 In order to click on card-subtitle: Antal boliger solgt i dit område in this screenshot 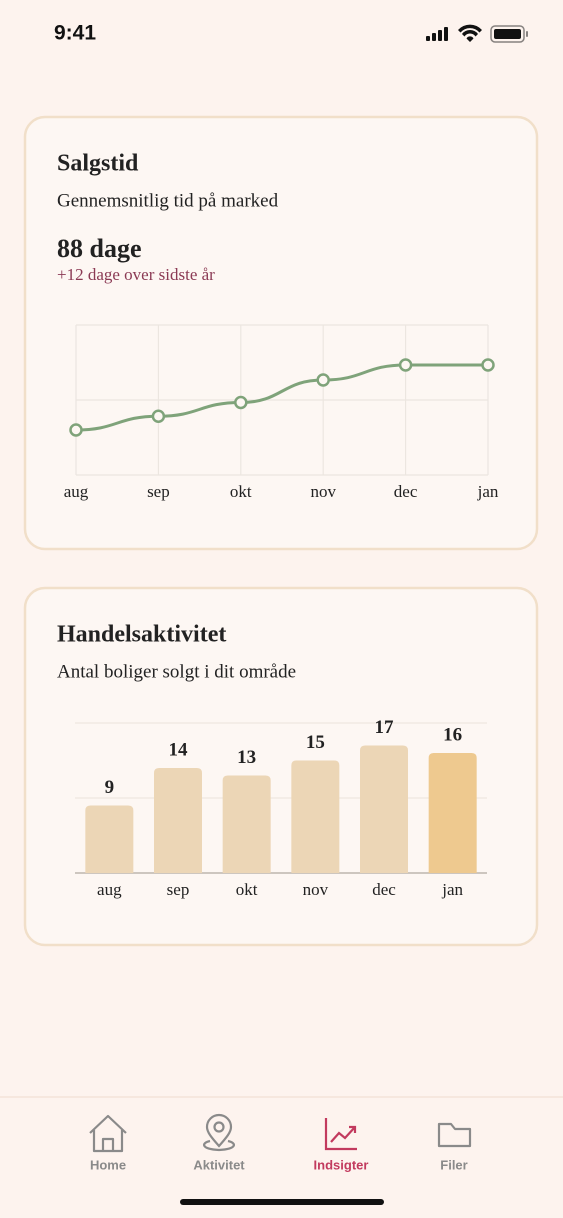, I will do `click(176, 671)`.